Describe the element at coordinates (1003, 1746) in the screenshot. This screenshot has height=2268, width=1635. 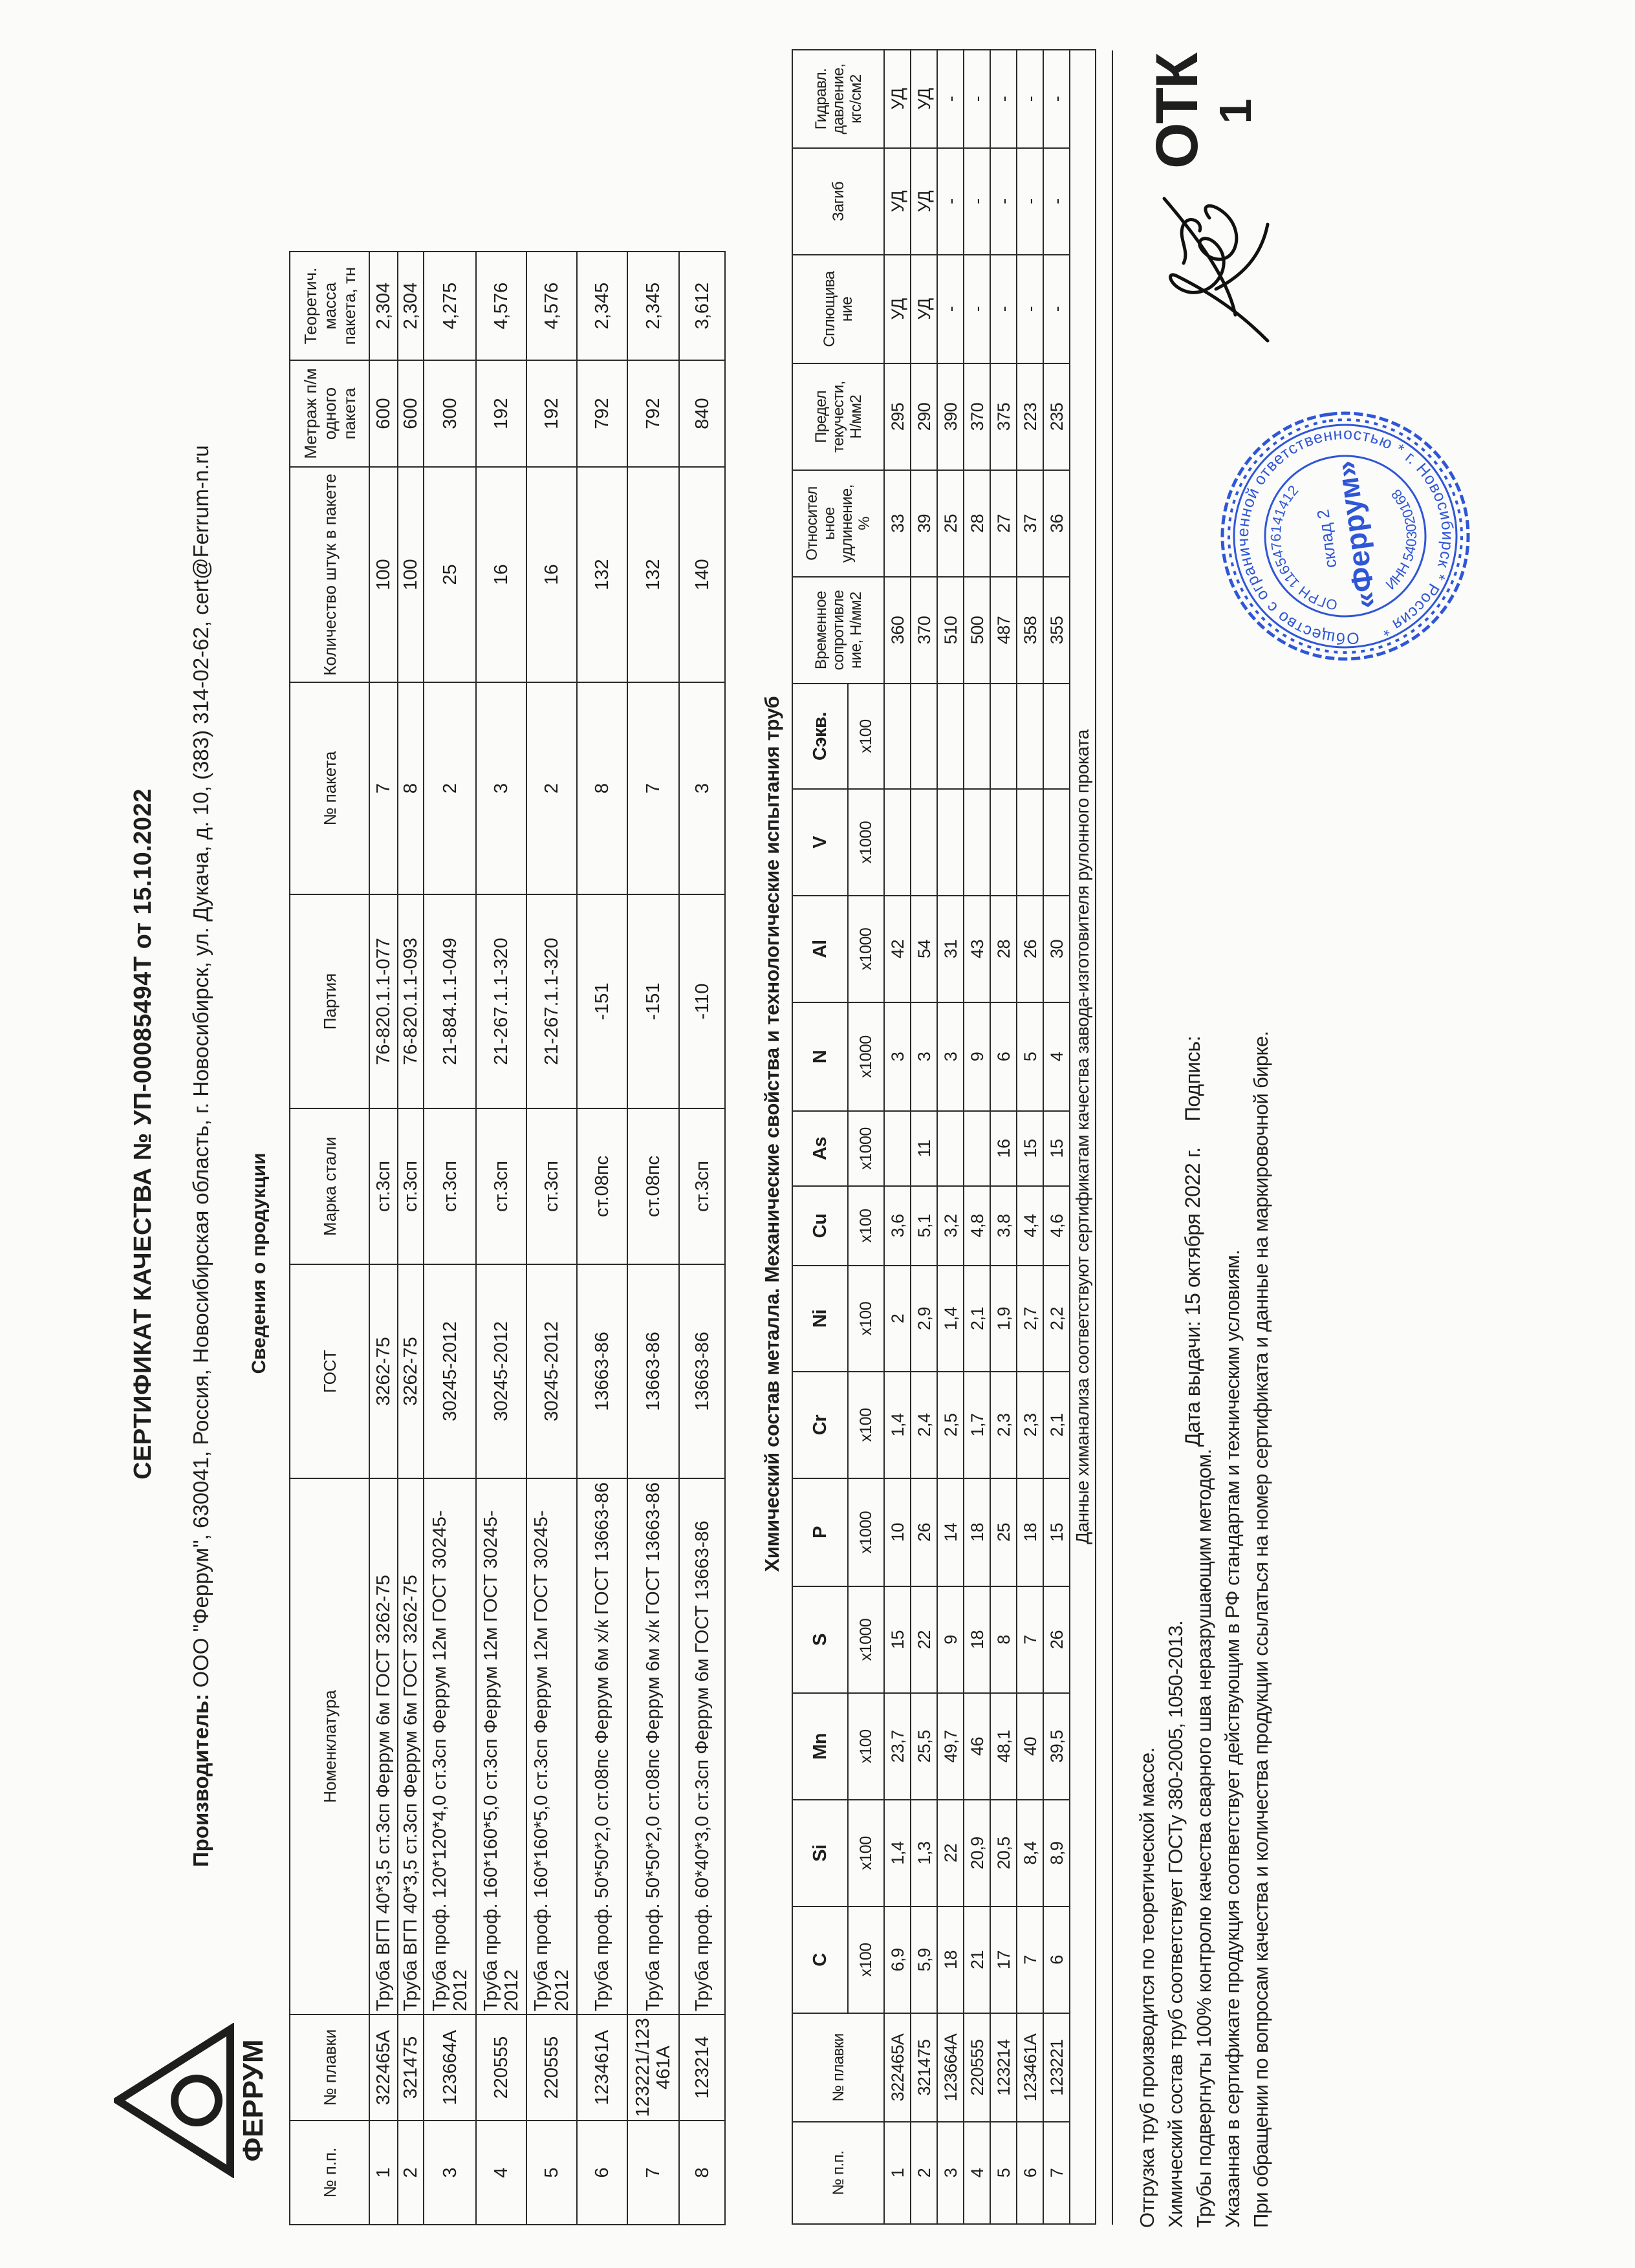
I see `table-cell: 48,1` at that location.